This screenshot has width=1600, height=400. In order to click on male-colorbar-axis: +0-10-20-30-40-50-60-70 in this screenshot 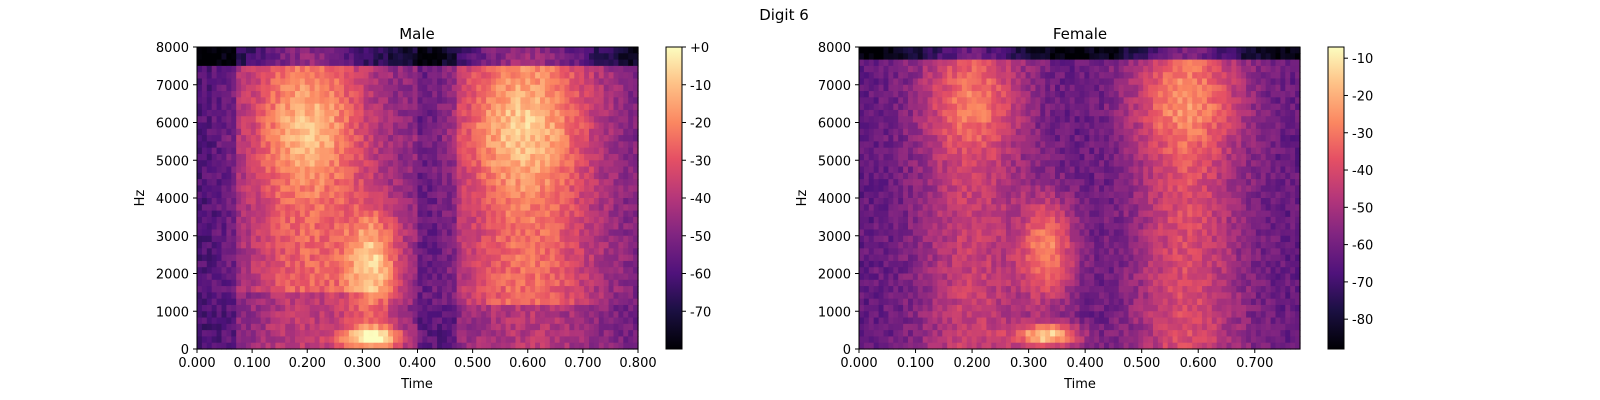, I will do `click(696, 180)`.